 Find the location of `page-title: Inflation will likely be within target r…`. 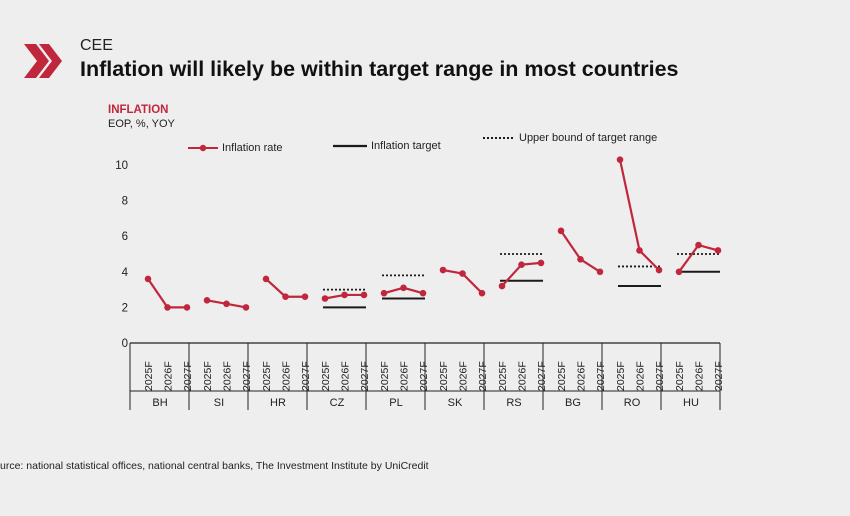

page-title: Inflation will likely be within target r… is located at coordinates (379, 69).